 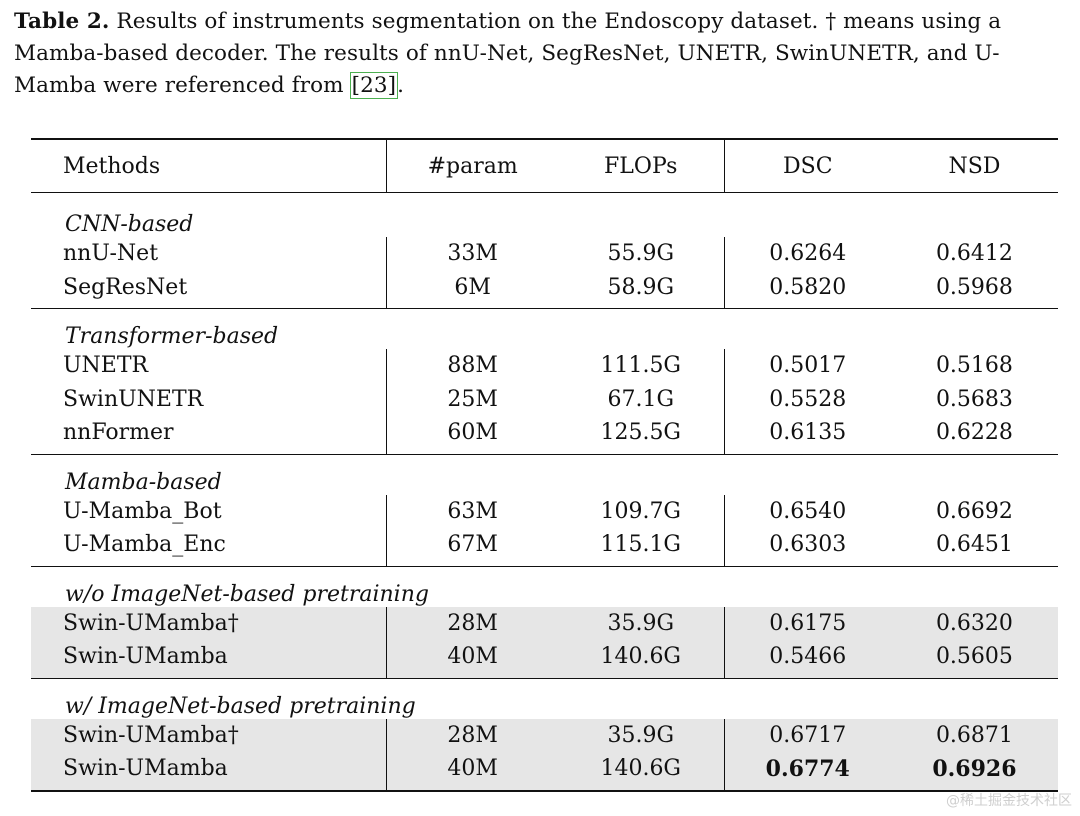 What do you see at coordinates (472, 165) in the screenshot?
I see `header-param: #param` at bounding box center [472, 165].